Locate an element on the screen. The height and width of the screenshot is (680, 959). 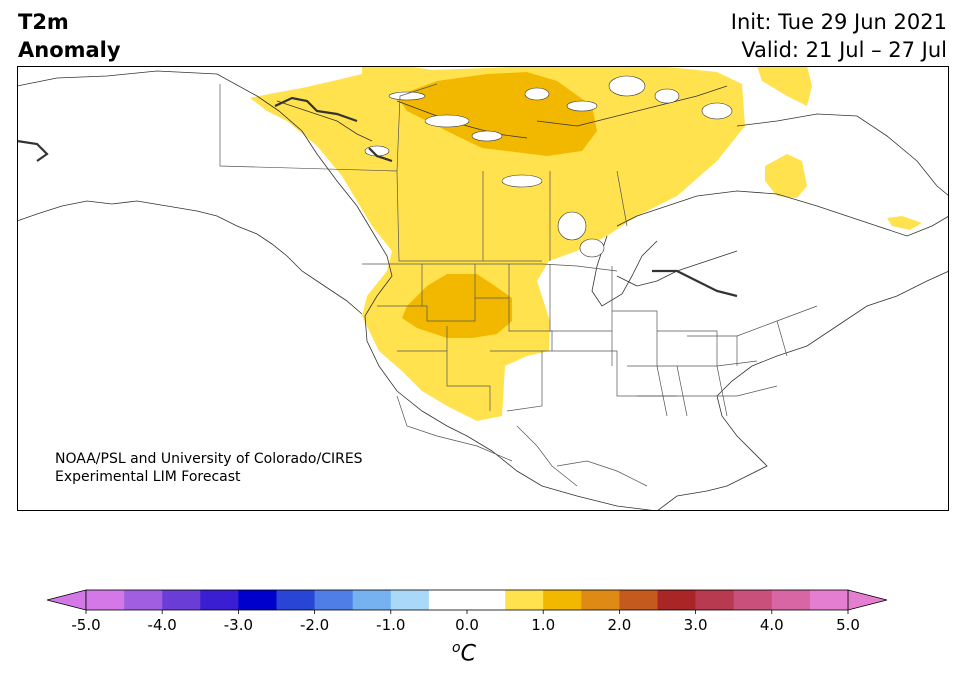
map-title: T2m Anomaly is located at coordinates (69, 36).